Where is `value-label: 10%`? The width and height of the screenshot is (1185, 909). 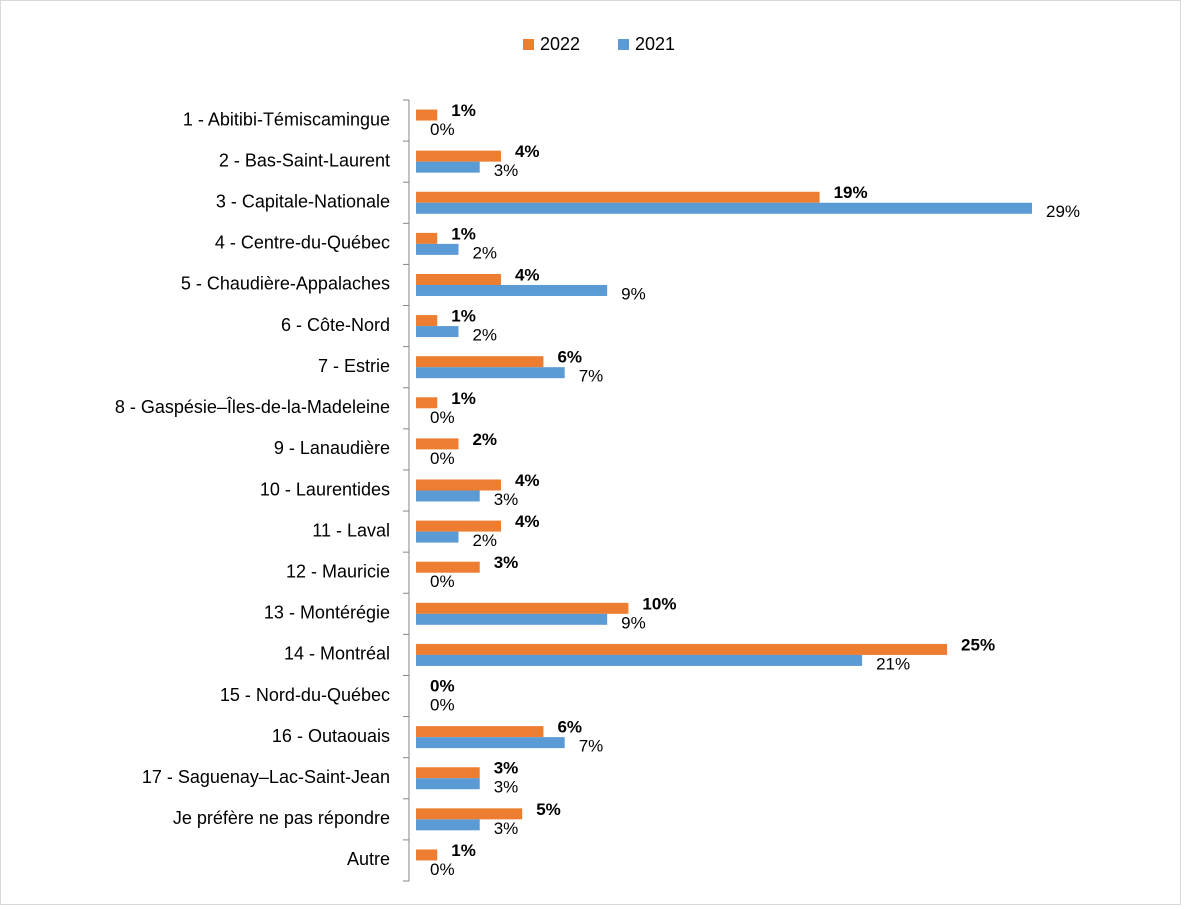 value-label: 10% is located at coordinates (659, 603).